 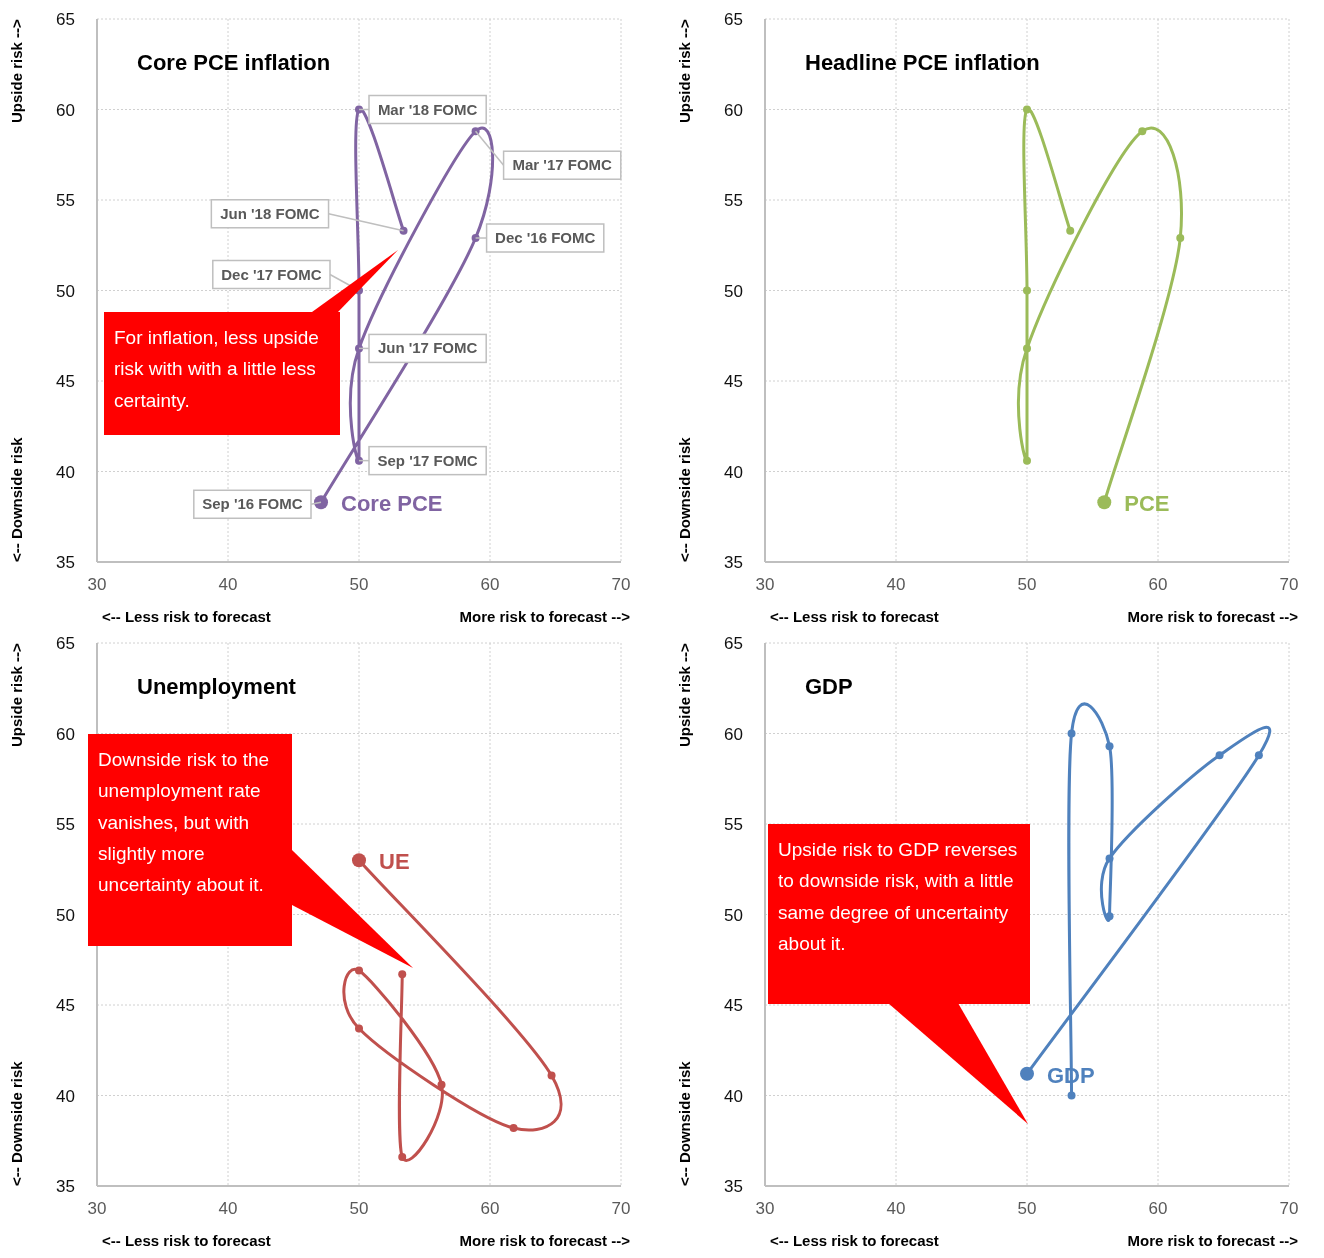 What do you see at coordinates (252, 504) in the screenshot?
I see `annotation: Sep '16 FOMC` at bounding box center [252, 504].